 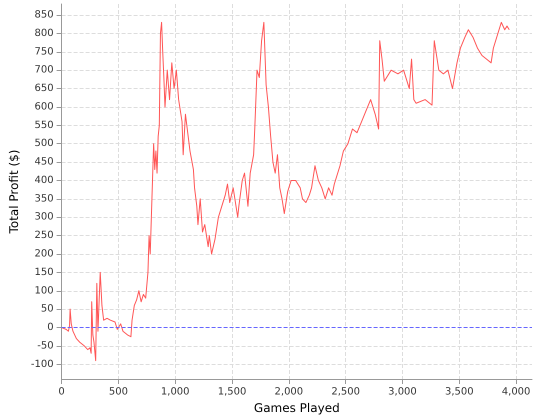 What do you see at coordinates (50, 328) in the screenshot?
I see `y-tick-label: 0` at bounding box center [50, 328].